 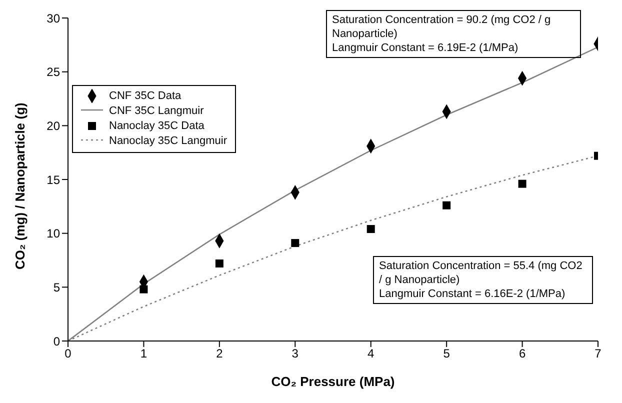 What do you see at coordinates (53, 125) in the screenshot?
I see `y-tick-label: 20` at bounding box center [53, 125].